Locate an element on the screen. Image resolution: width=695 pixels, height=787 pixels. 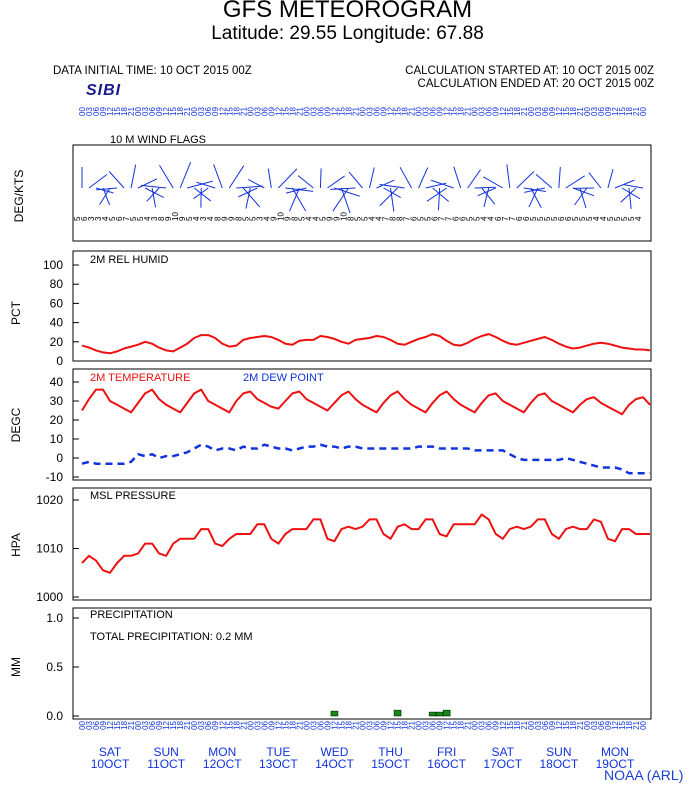
rh-ylabel: PCT is located at coordinates (16, 312).